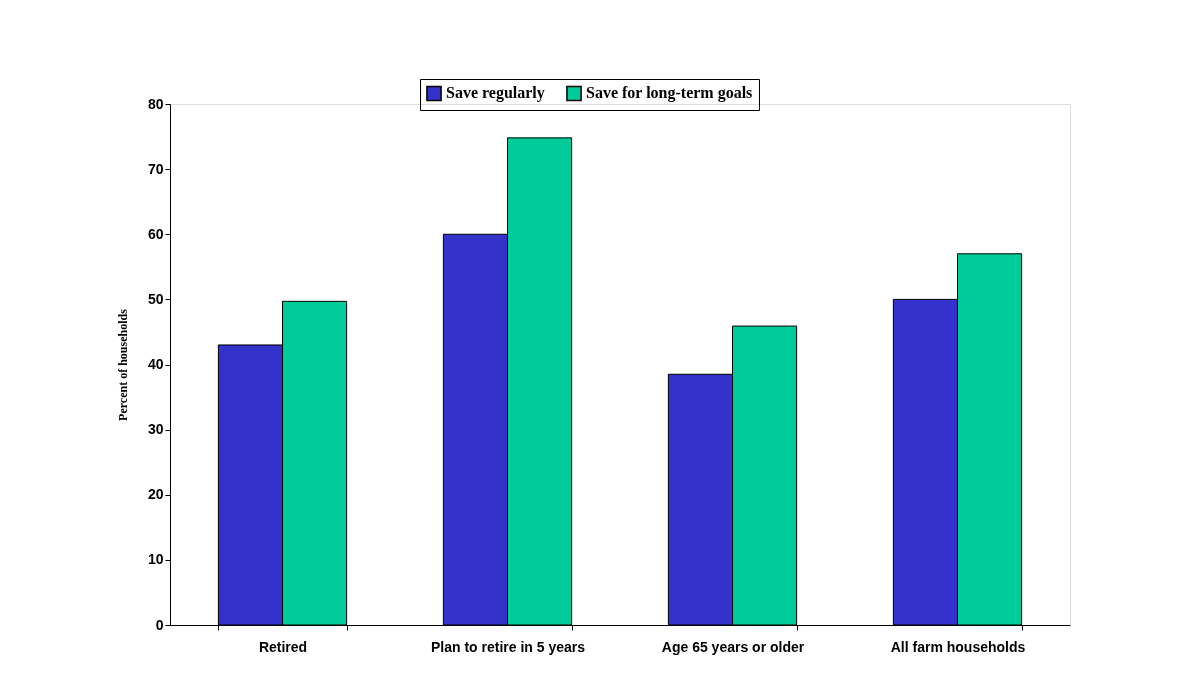 This screenshot has height=687, width=1187. I want to click on y-tick-label: 0, so click(159, 624).